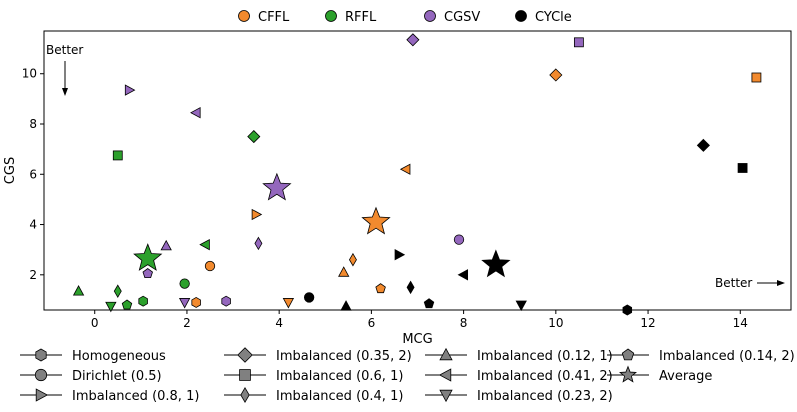 Image resolution: width=797 pixels, height=412 pixels. Describe the element at coordinates (147, 273) in the screenshot. I see `point-cgsv-pentagon` at that location.